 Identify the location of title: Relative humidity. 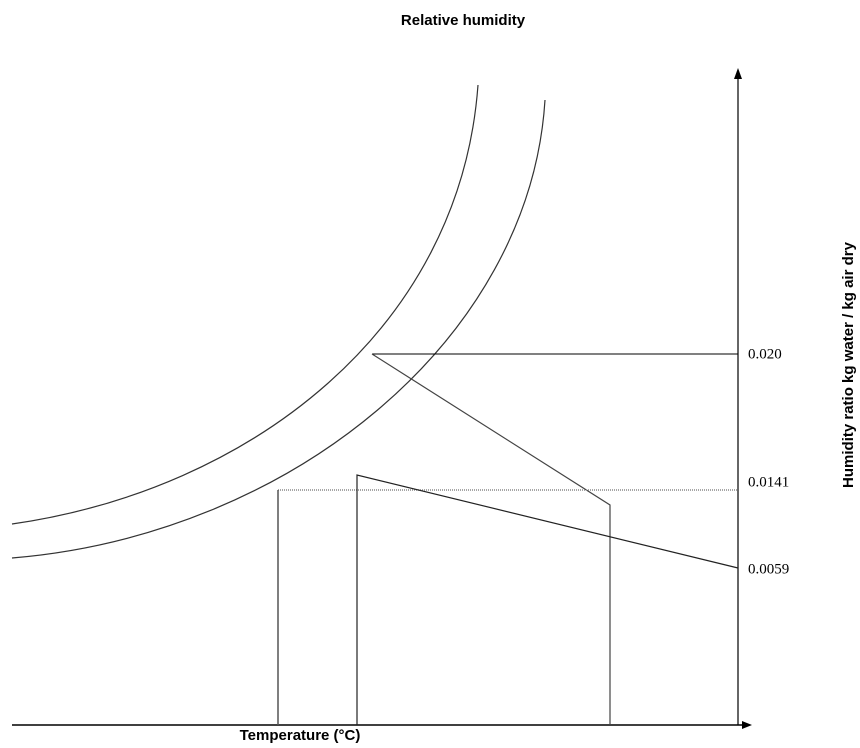
(463, 20).